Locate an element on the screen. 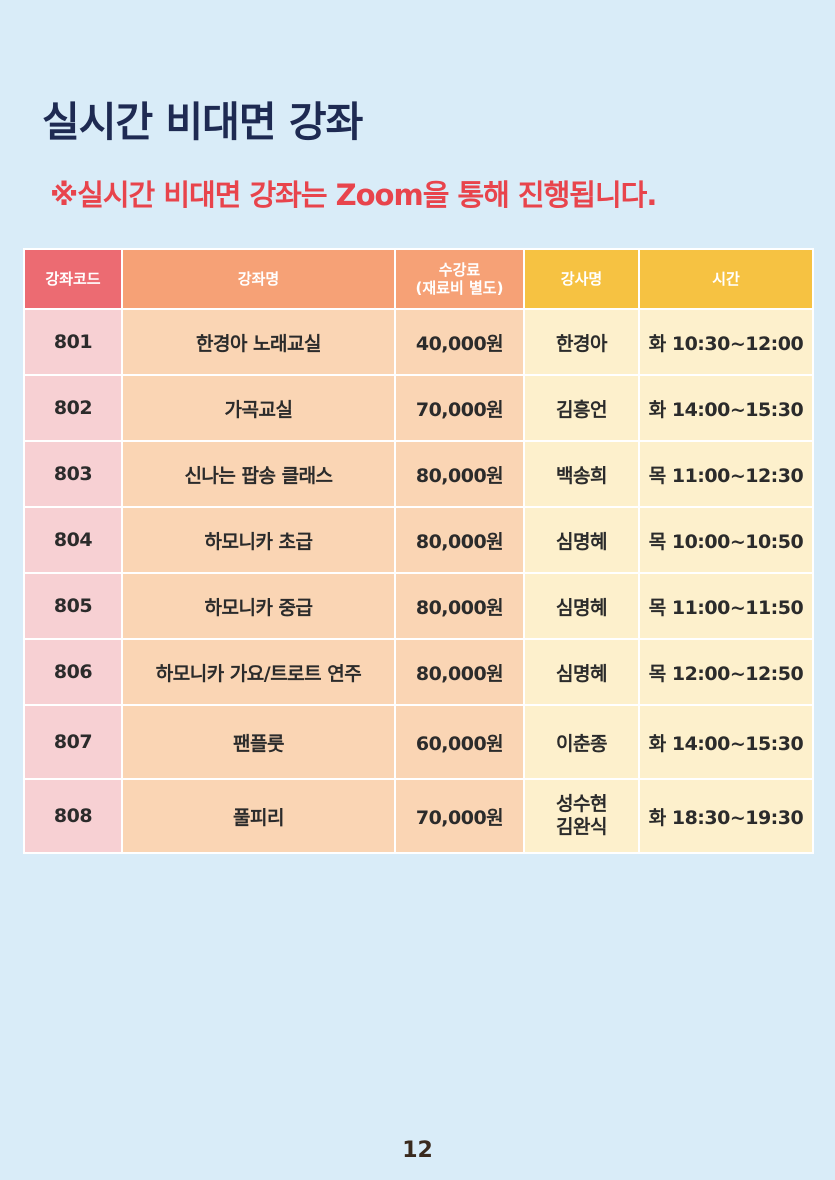 The width and height of the screenshot is (835, 1180). time-cell: 화 10:30~12:00 is located at coordinates (726, 342).